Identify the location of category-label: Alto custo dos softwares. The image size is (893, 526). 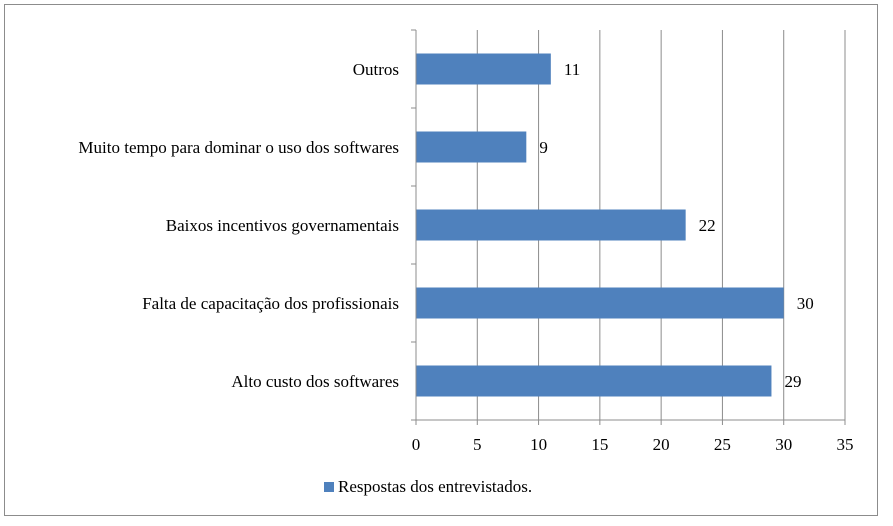
(315, 381).